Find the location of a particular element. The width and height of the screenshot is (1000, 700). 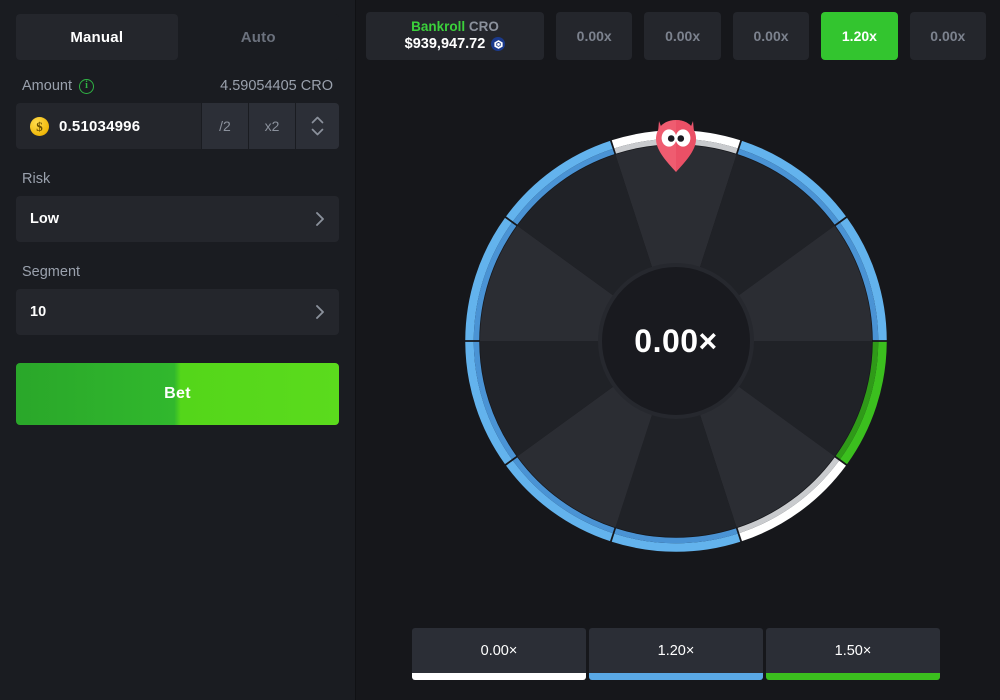

multiplier-legend: 0.00× 1.20× 1.50× is located at coordinates (676, 658).